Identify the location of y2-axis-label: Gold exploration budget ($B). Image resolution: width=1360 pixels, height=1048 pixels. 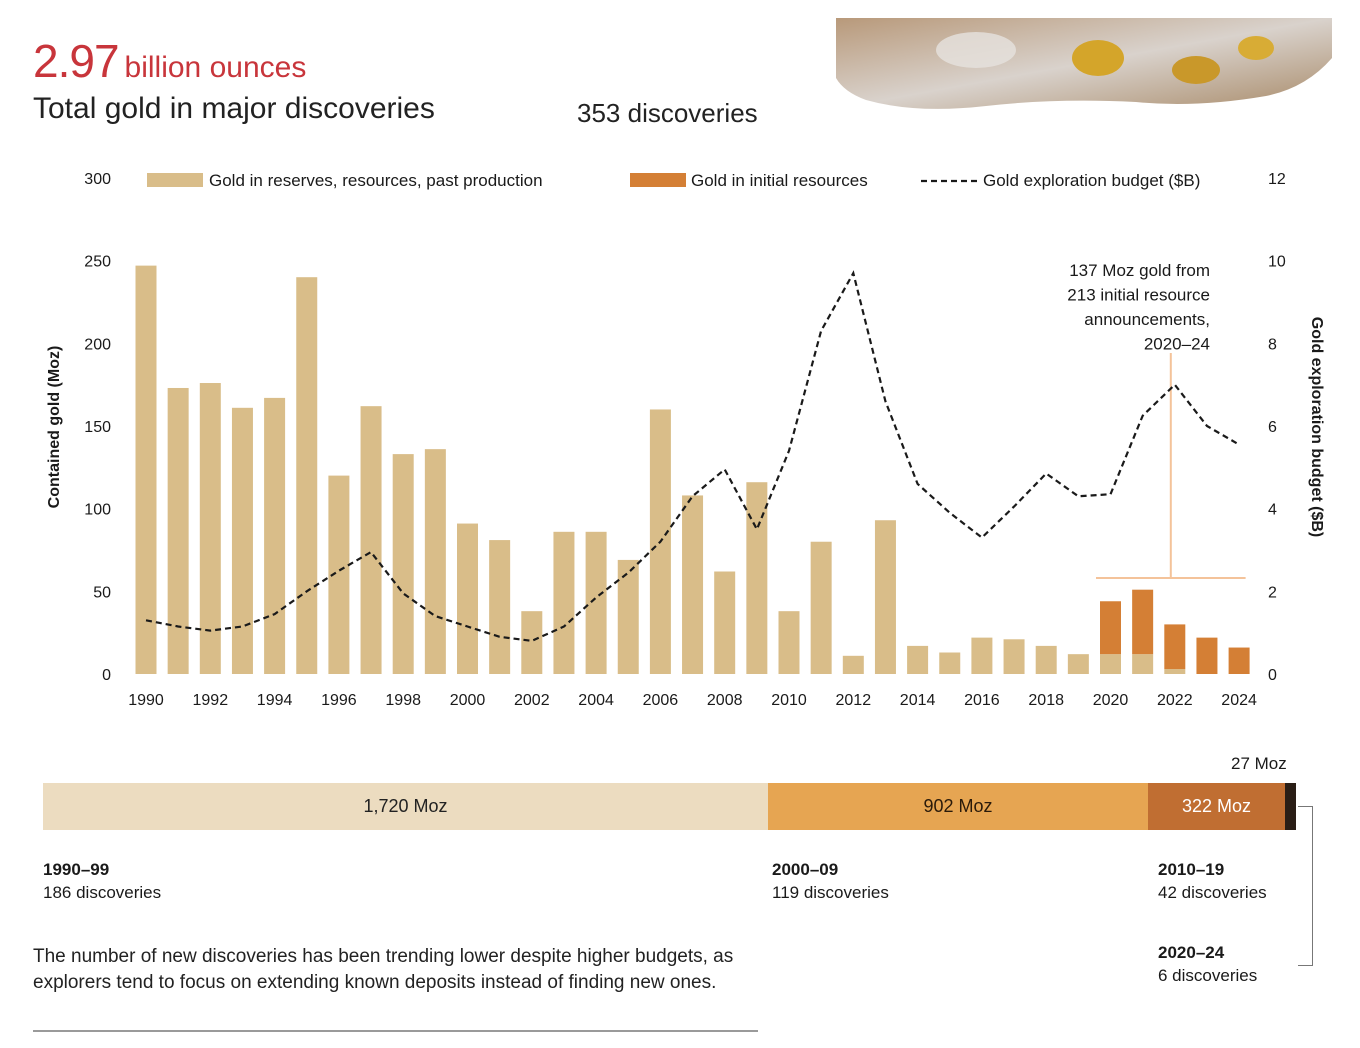
(1316, 427).